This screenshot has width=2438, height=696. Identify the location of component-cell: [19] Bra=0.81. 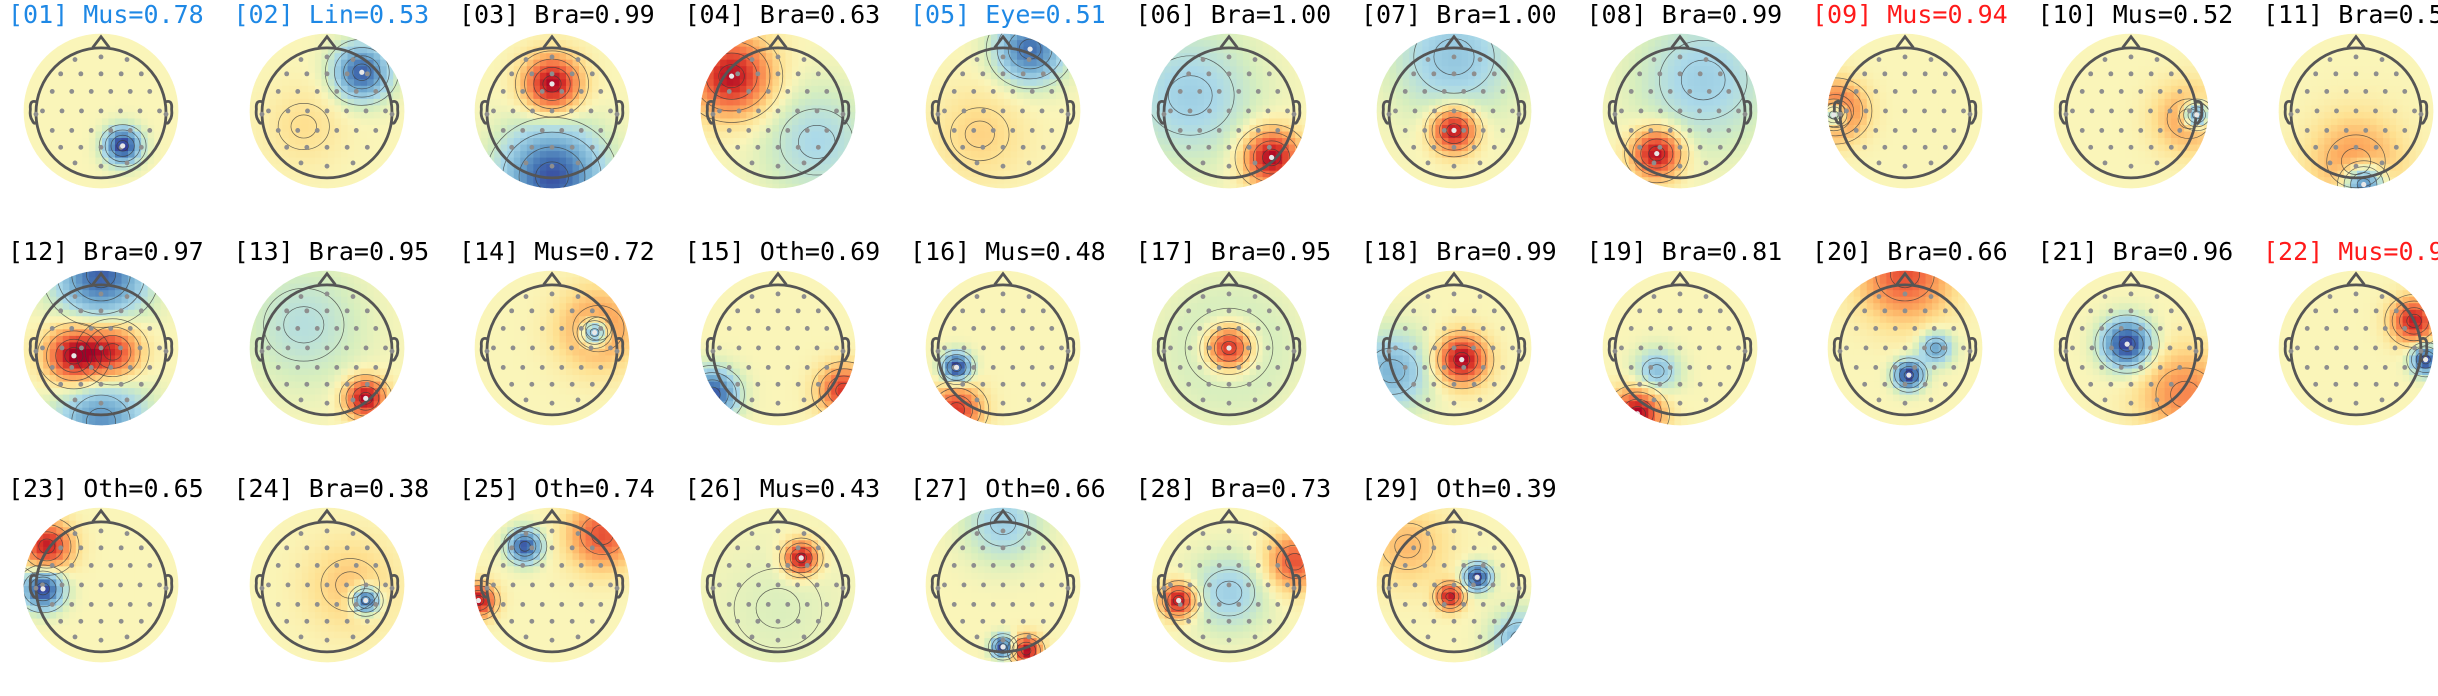
(1698, 348).